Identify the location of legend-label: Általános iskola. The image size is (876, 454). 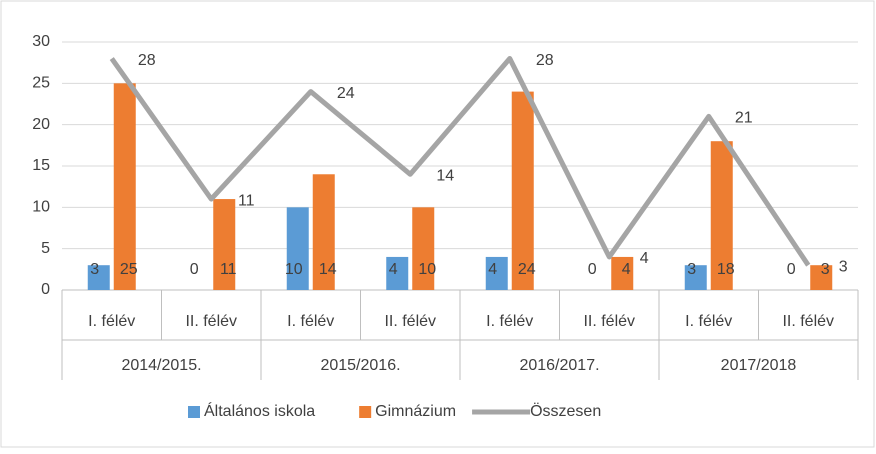
(259, 410).